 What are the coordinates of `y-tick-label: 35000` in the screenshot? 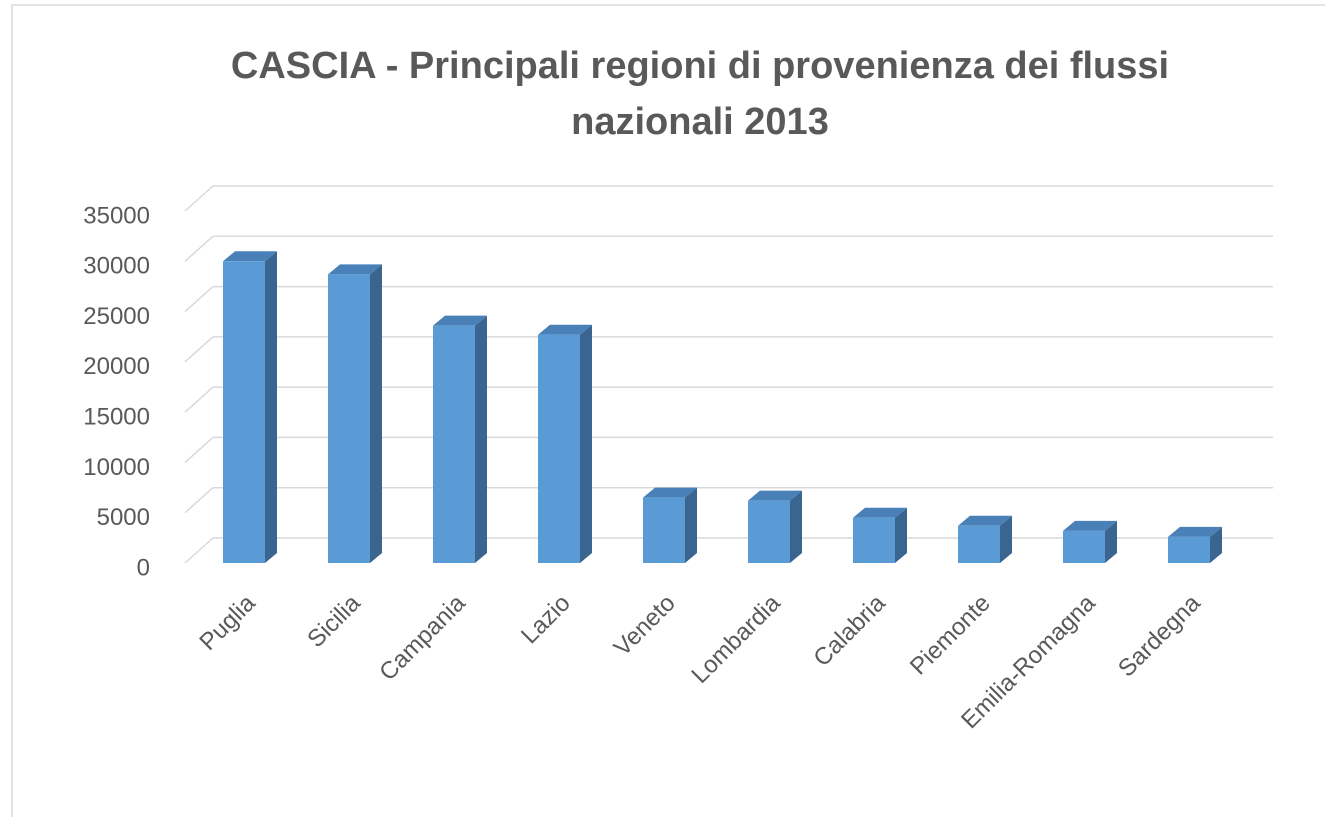 It's located at (116, 215).